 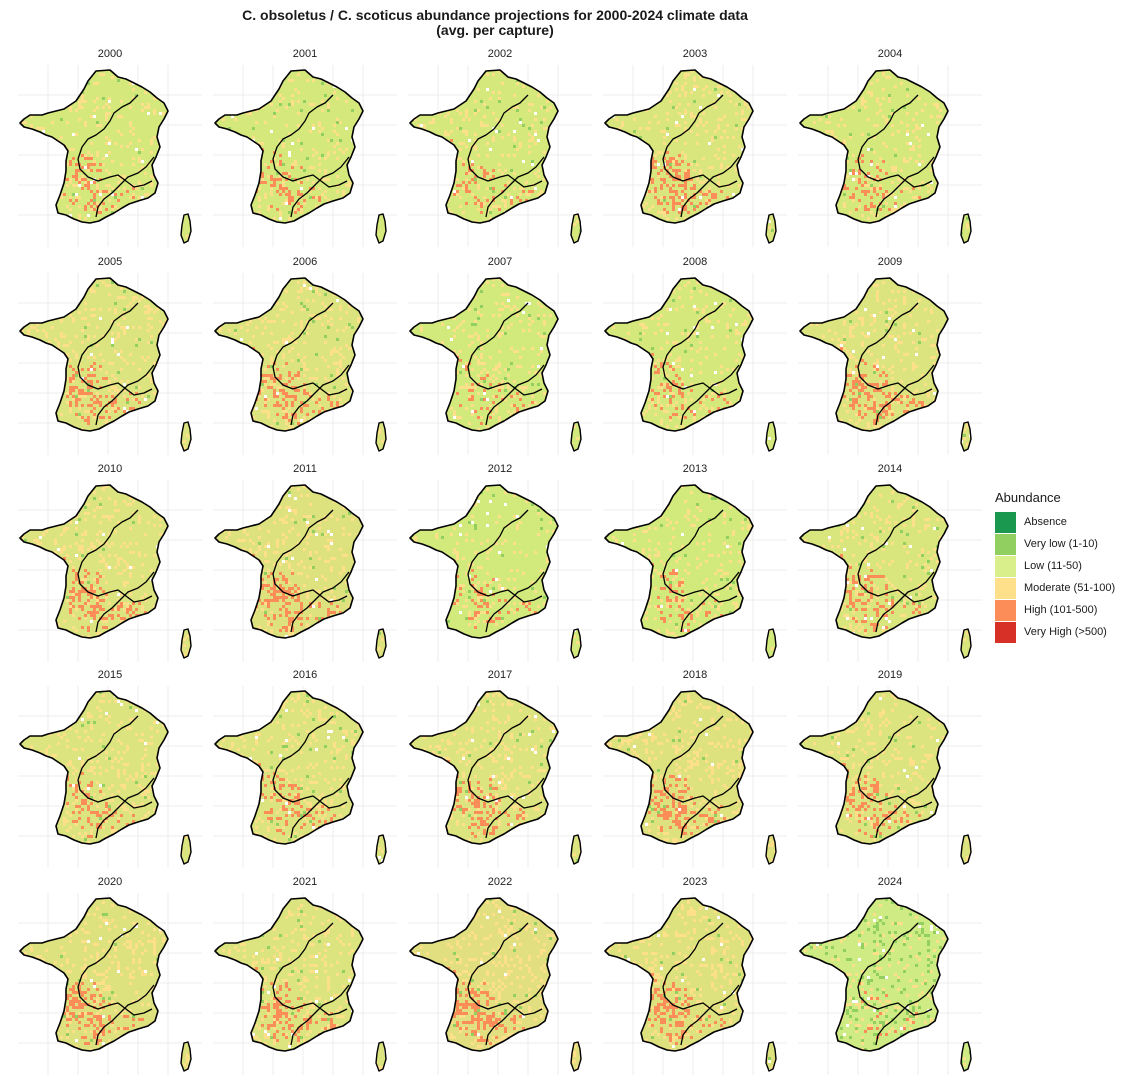 I want to click on map-panel-2000: 2000, so click(x=110, y=151).